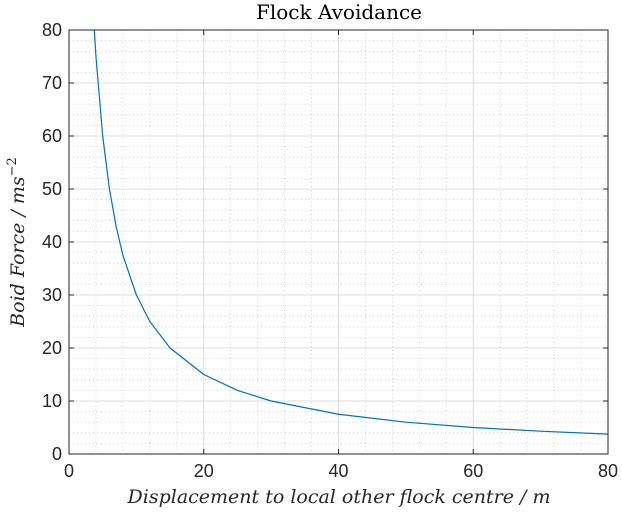  What do you see at coordinates (52, 189) in the screenshot?
I see `y-tick-label: 50` at bounding box center [52, 189].